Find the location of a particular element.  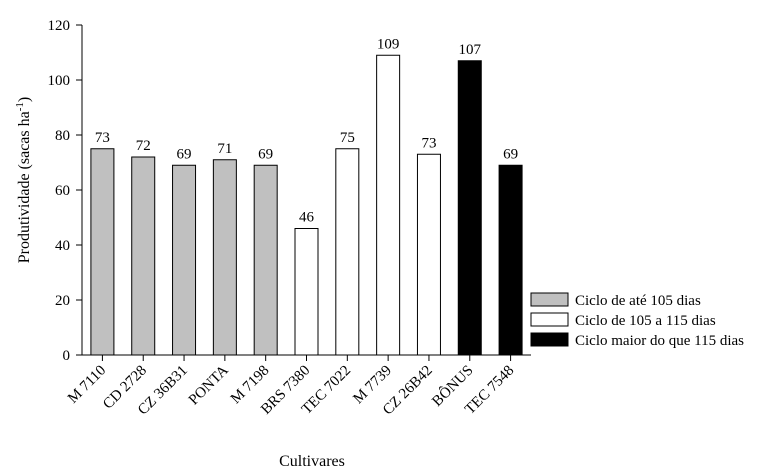

data-label: 75 is located at coordinates (347, 138).